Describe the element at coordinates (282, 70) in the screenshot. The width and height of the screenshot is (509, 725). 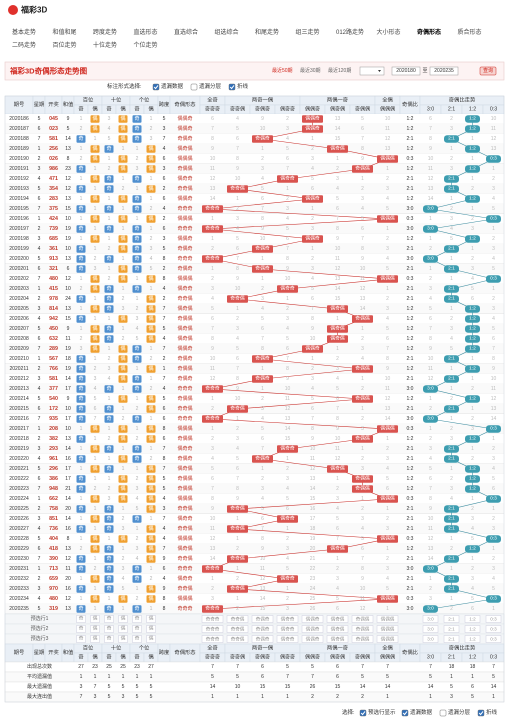
I see `recent-link: 最近50期` at that location.